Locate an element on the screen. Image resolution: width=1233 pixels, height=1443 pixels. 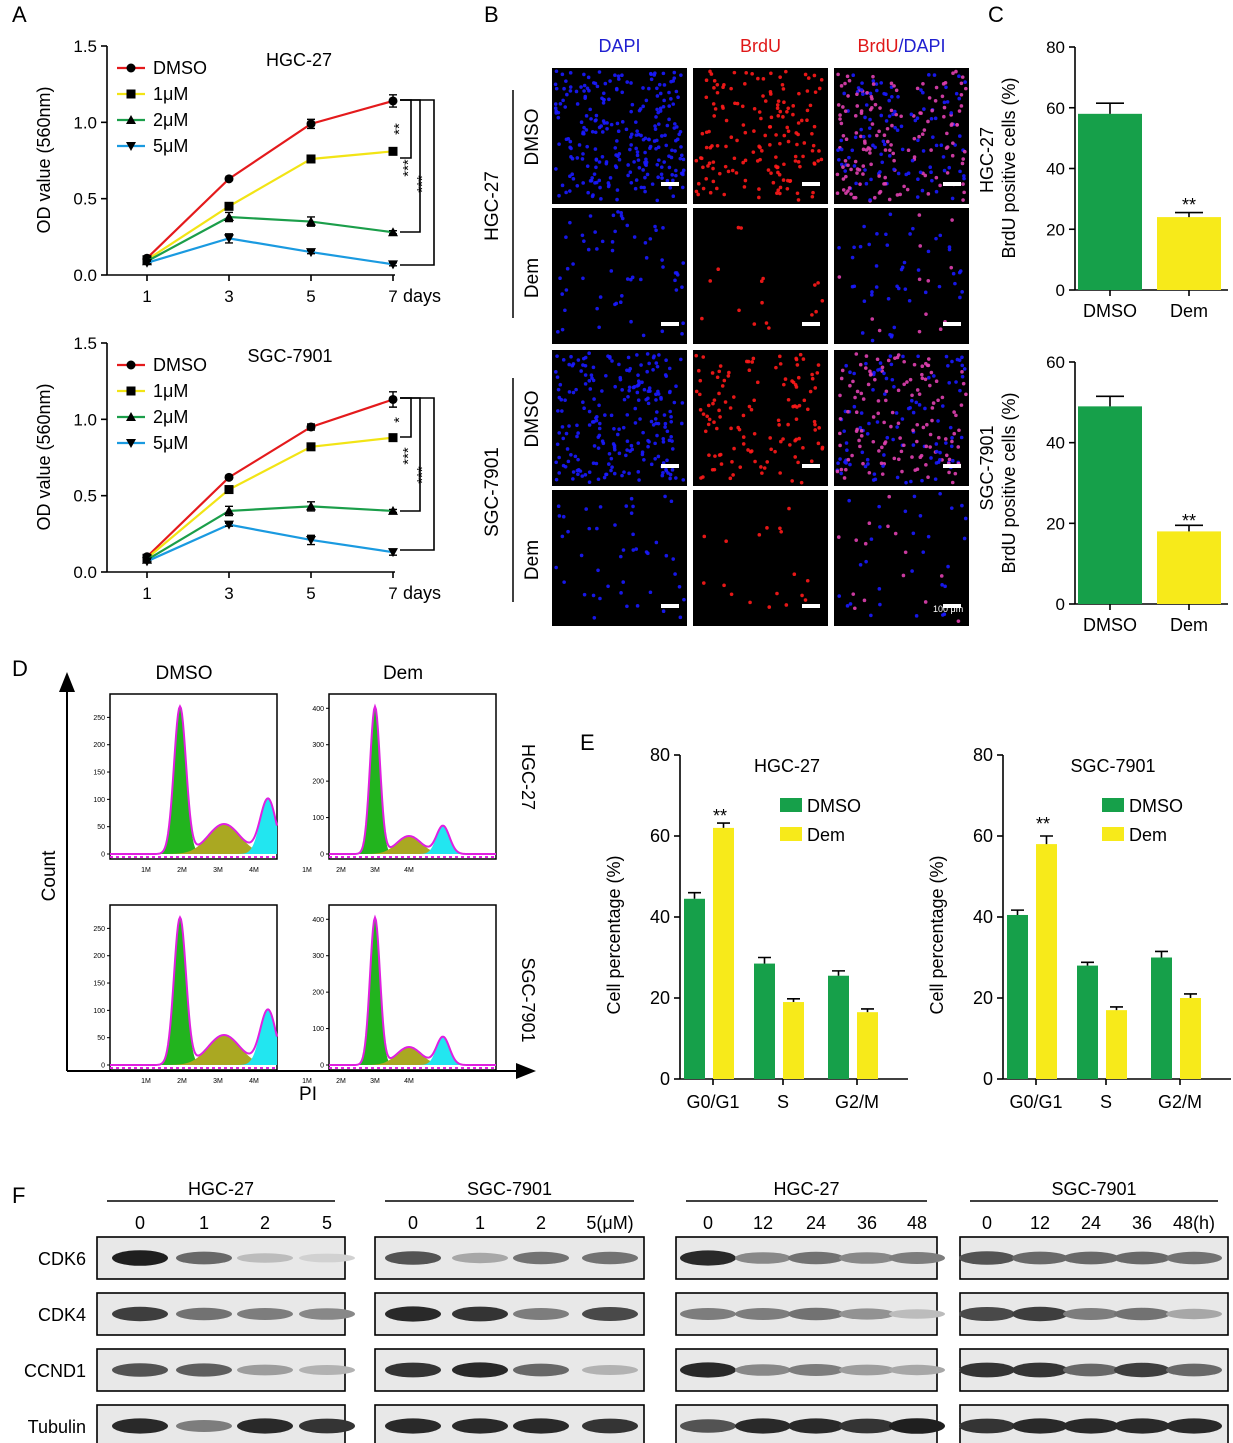
bar-DMSO-G2/M is located at coordinates (838, 1027).